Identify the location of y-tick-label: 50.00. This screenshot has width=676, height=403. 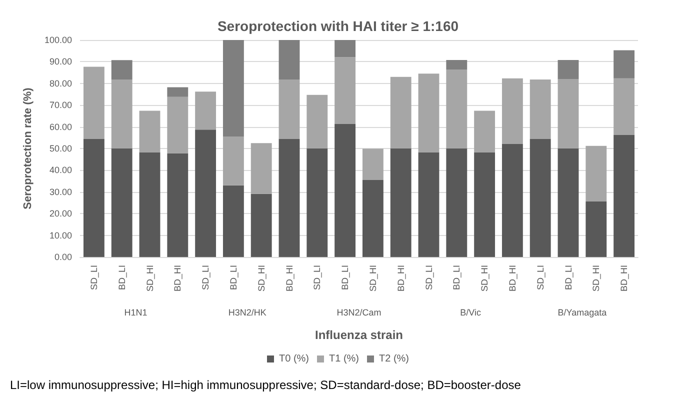
(60, 149).